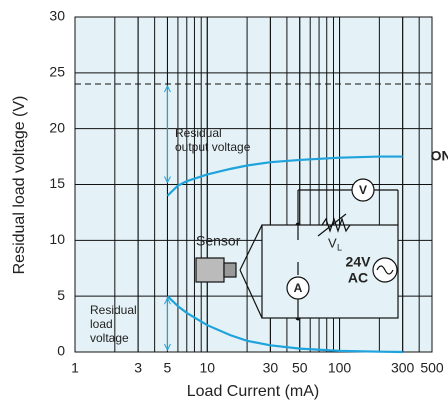  I want to click on y-tick-label: 25, so click(57, 72).